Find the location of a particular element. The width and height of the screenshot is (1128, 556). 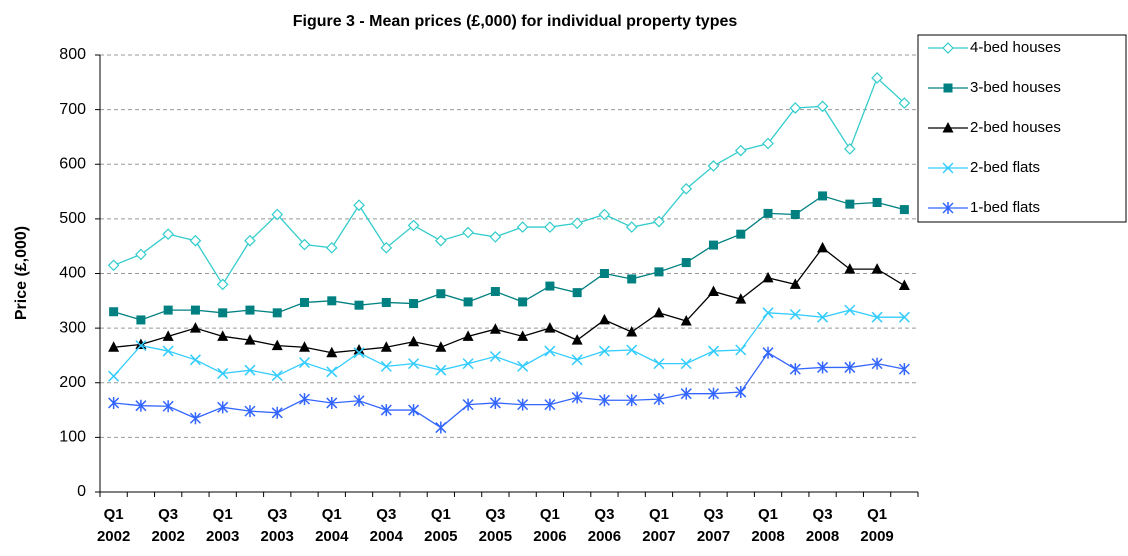

x-tick-label: Q1 2008 is located at coordinates (768, 525).